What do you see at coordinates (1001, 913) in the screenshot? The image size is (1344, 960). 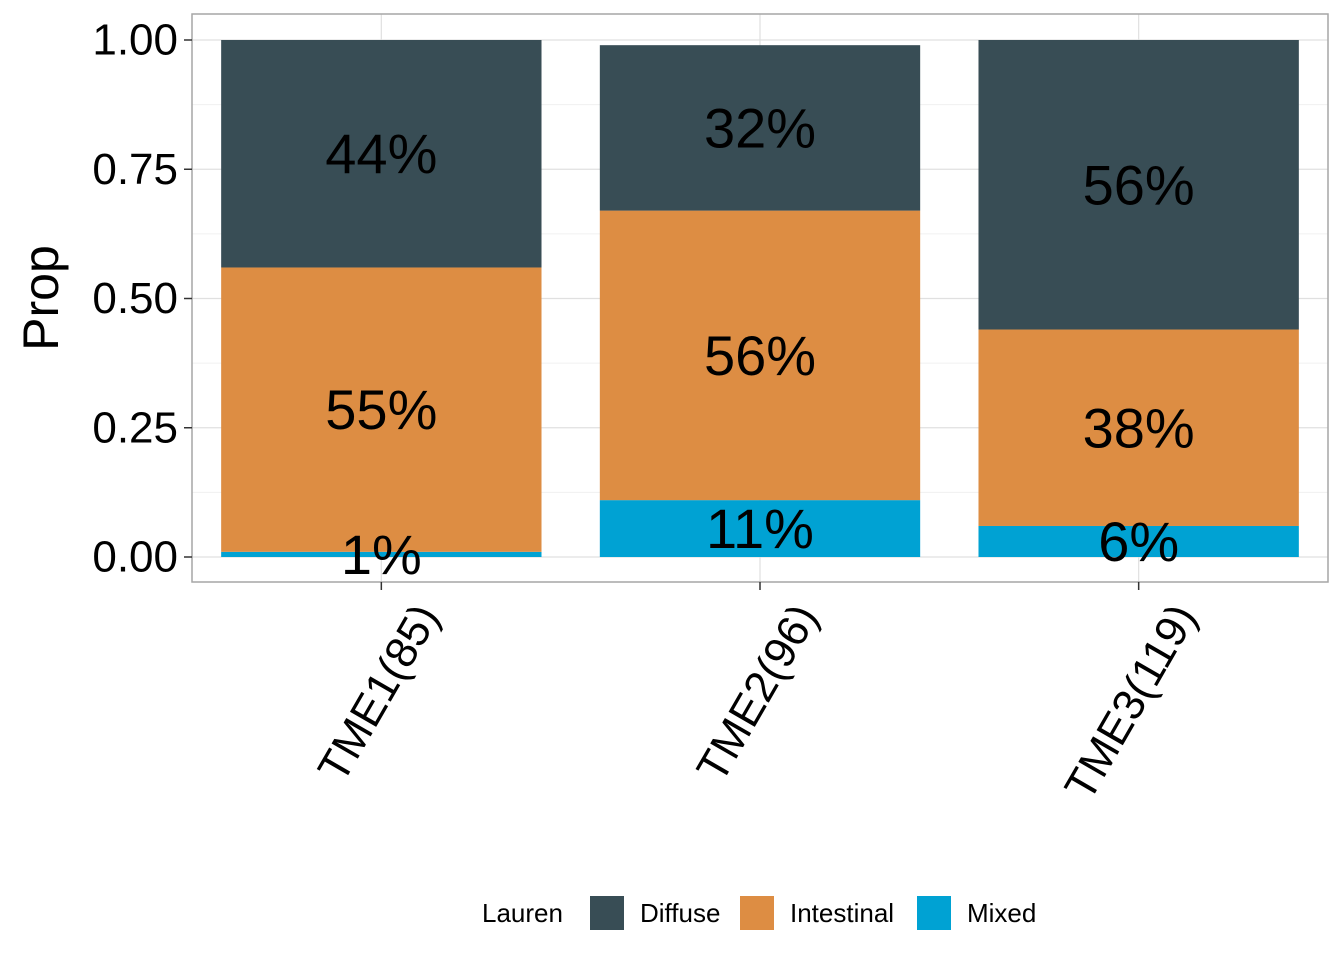 I see `legend-label-mixed: Mixed` at bounding box center [1001, 913].